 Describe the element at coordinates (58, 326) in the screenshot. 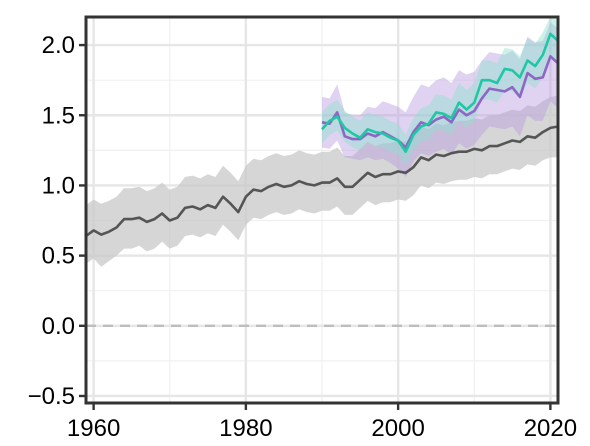

I see `y-tick-label: 0.0` at that location.